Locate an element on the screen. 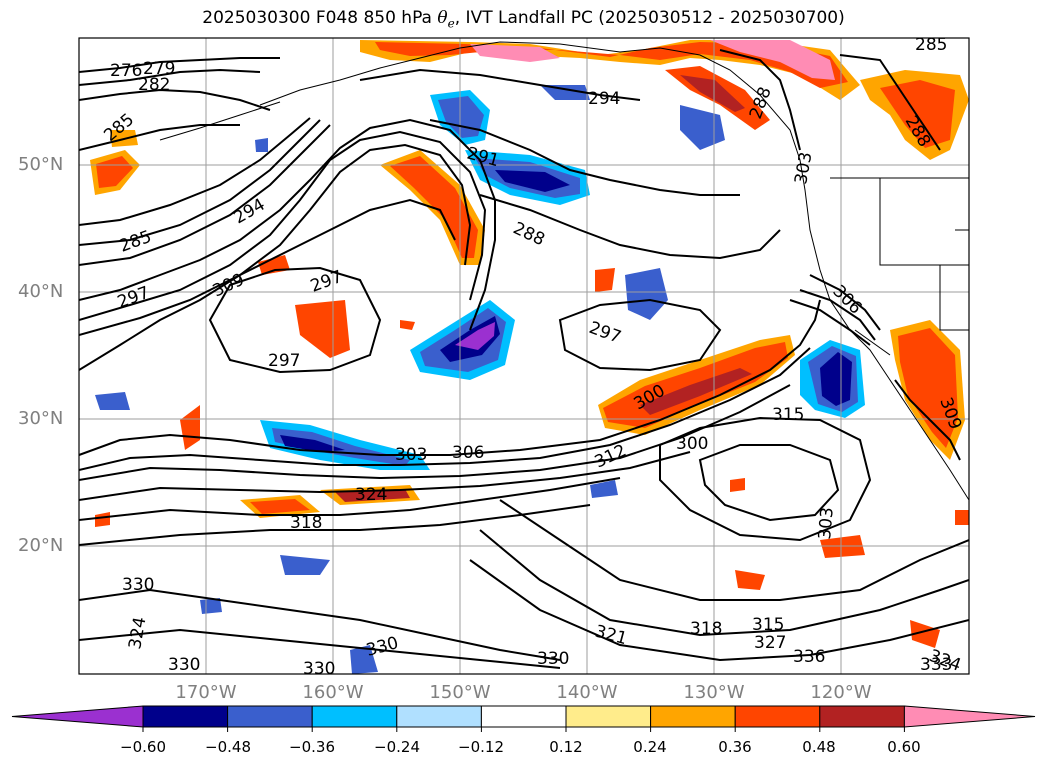 The image size is (1047, 767). contour-label: 285 is located at coordinates (931, 45).